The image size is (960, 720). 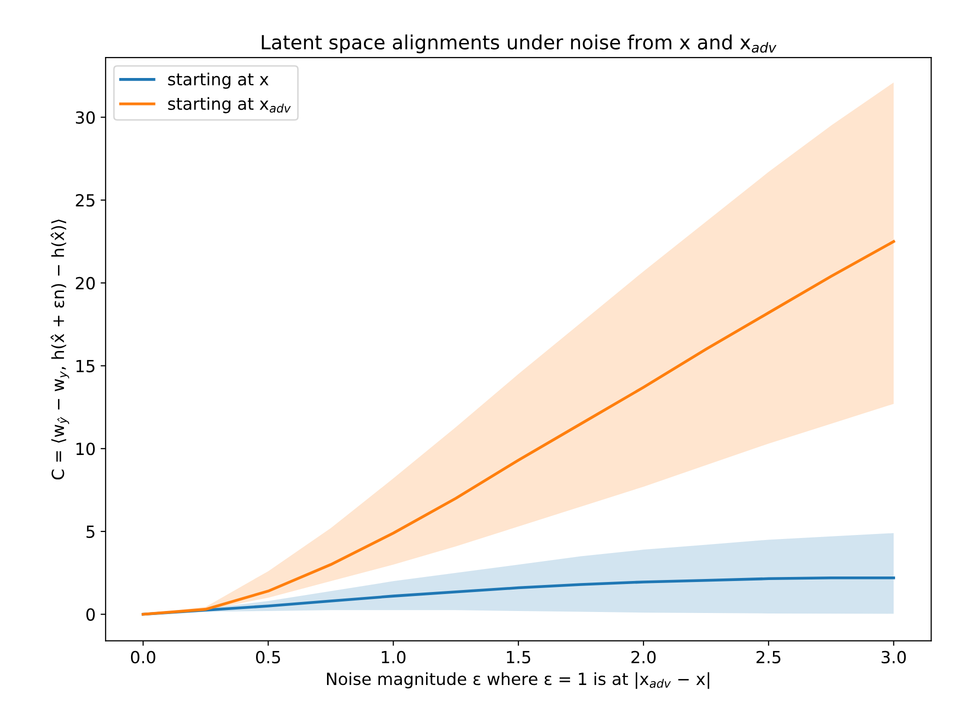 What do you see at coordinates (85, 200) in the screenshot?
I see `y-tick-label: 25` at bounding box center [85, 200].